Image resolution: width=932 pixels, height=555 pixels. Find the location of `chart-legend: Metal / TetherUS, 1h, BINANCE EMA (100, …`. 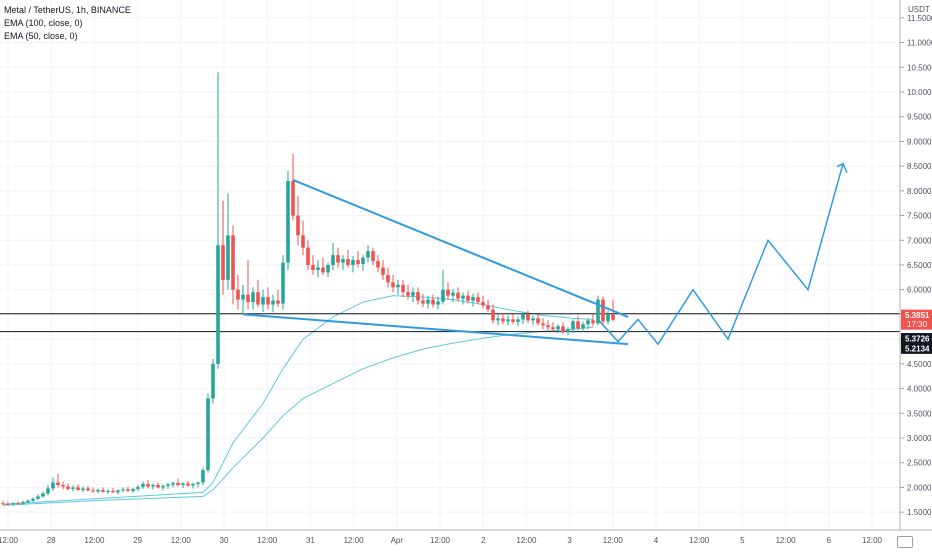

chart-legend: Metal / TetherUS, 1h, BINANCE EMA (100, … is located at coordinates (67, 23).